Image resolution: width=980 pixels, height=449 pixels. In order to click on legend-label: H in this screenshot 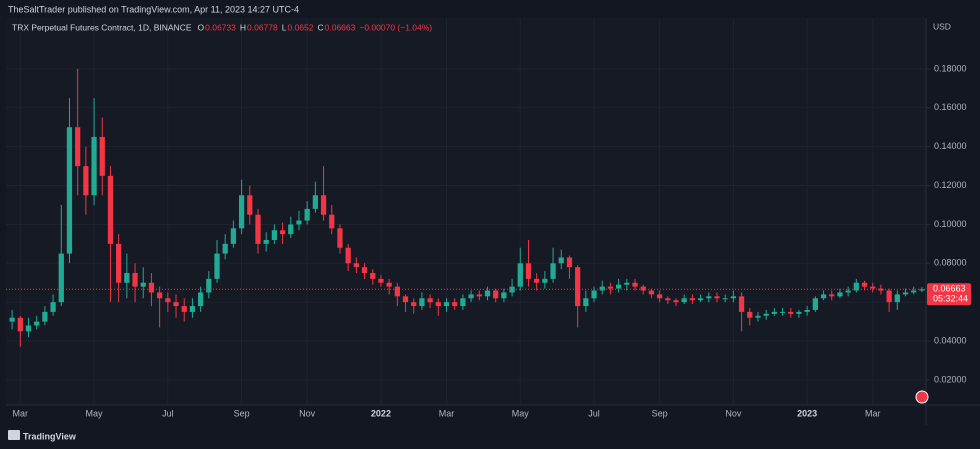, I will do `click(243, 27)`.